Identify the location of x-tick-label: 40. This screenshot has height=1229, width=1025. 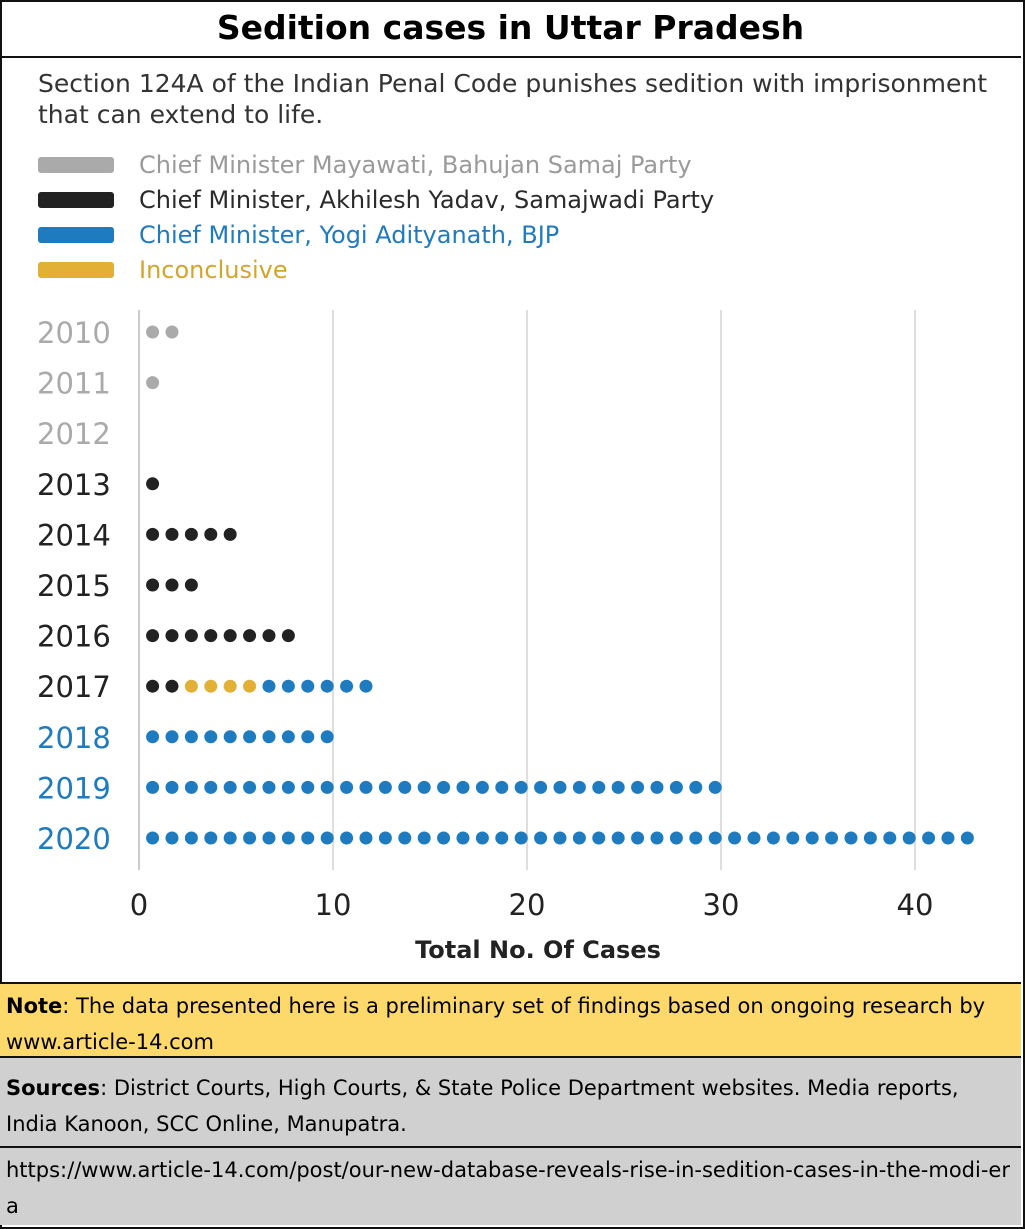
(915, 905).